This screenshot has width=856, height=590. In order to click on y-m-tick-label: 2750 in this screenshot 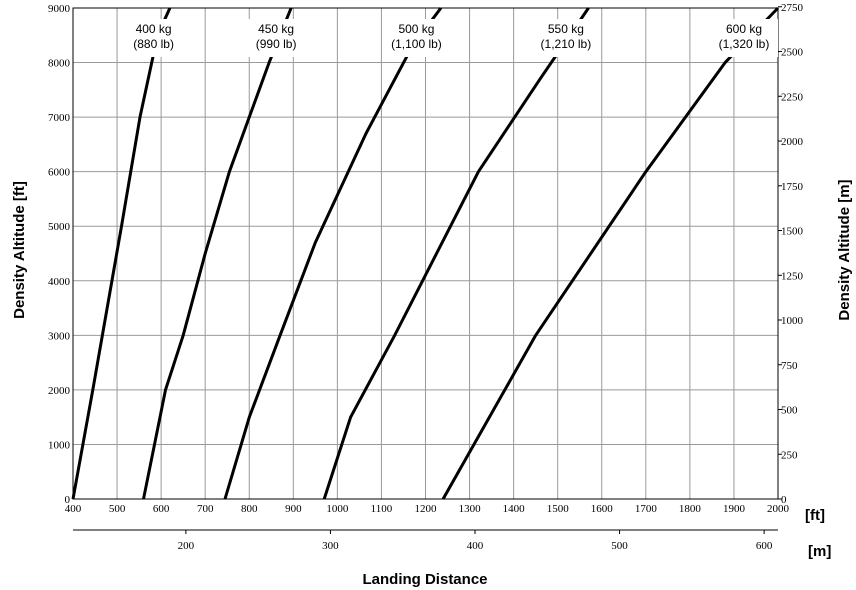, I will do `click(792, 8)`.